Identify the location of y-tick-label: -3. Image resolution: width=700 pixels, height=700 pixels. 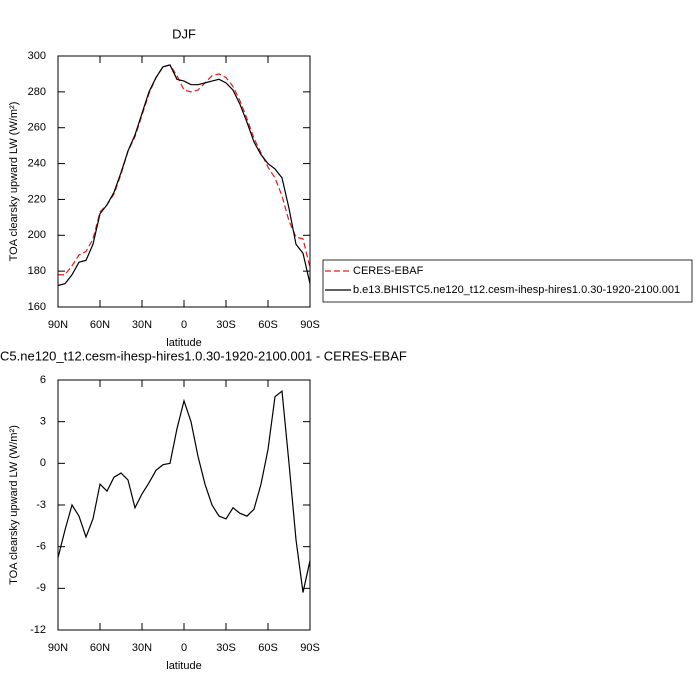
(41, 505).